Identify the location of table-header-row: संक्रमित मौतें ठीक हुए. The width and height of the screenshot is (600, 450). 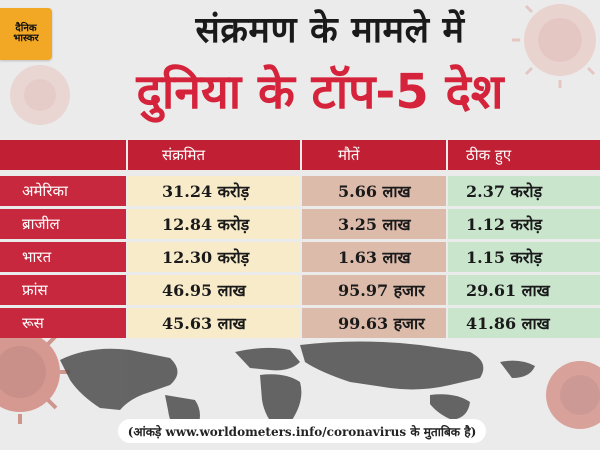
(300, 155).